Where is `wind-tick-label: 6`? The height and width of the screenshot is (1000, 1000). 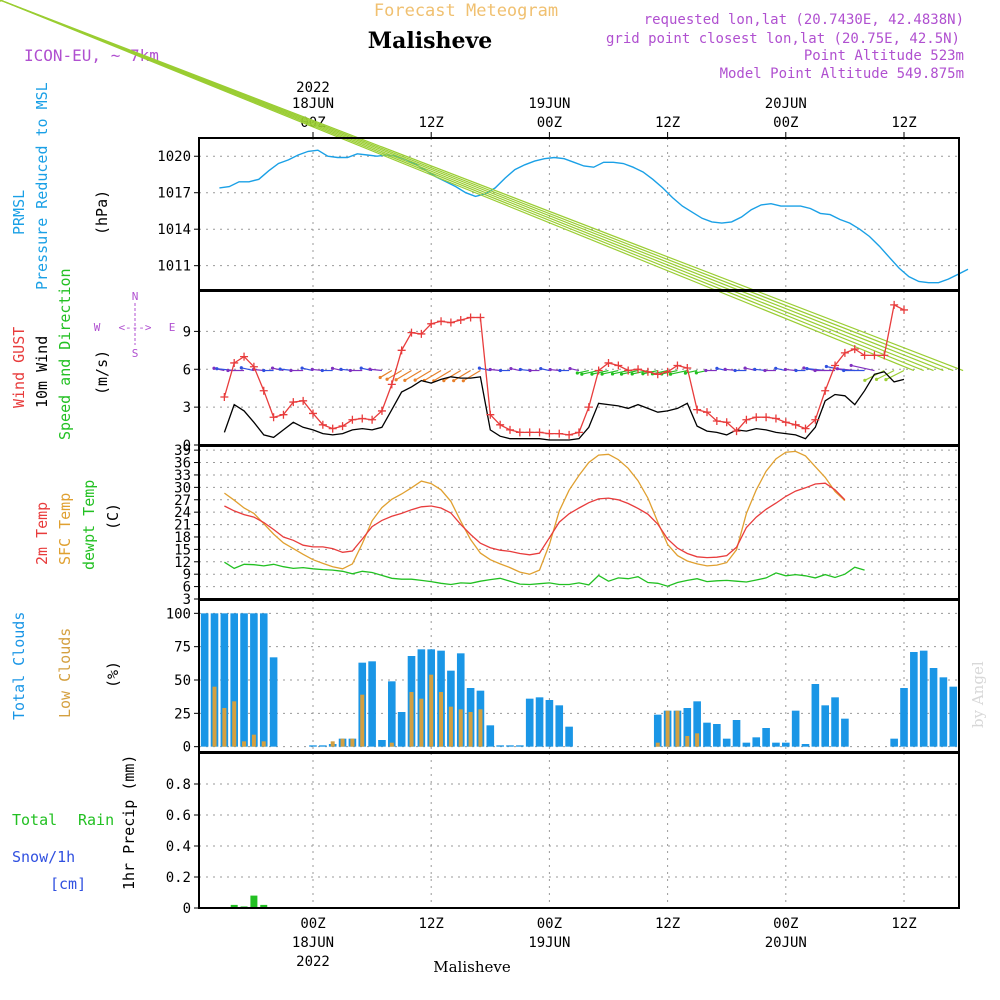
wind-tick-label: 6 is located at coordinates (187, 370).